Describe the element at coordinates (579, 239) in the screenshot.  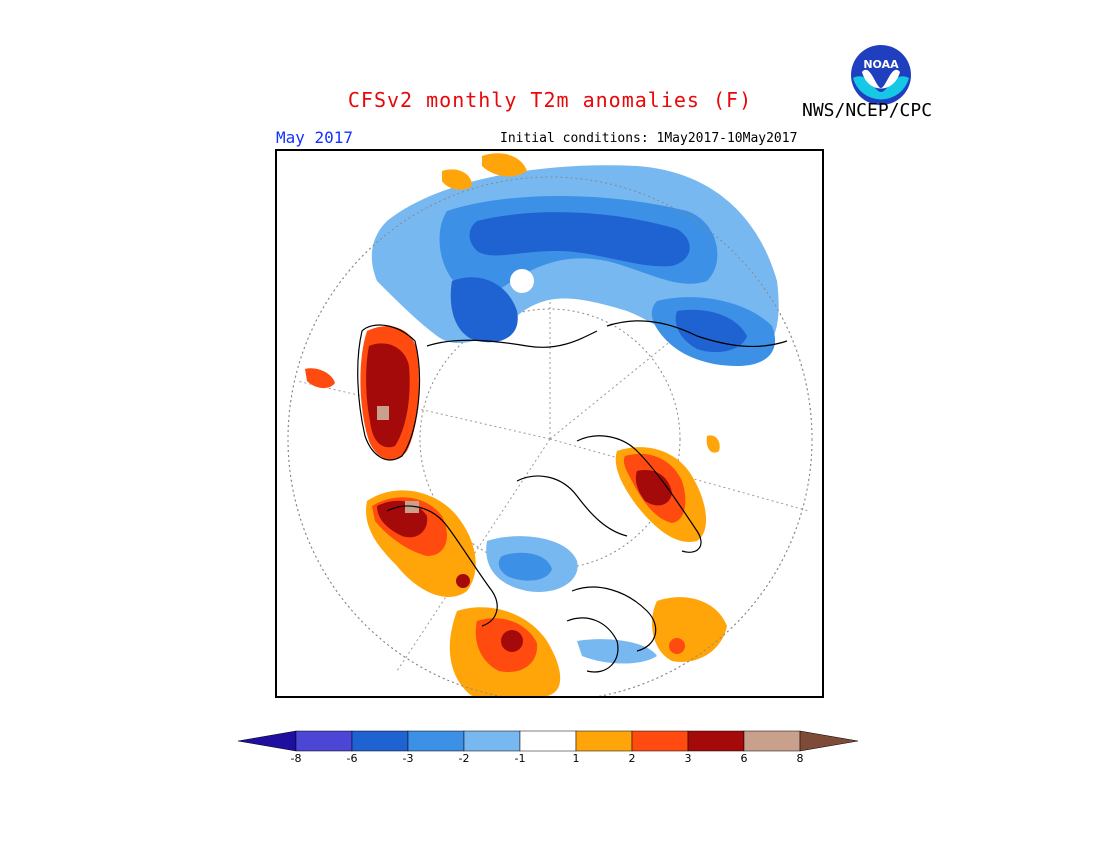
I see `cold-region-strong` at that location.